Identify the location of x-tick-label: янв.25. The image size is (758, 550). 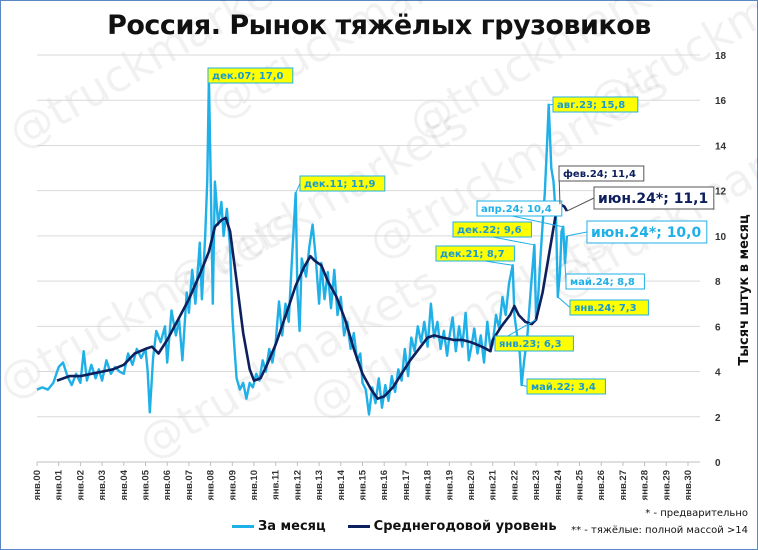
(580, 484).